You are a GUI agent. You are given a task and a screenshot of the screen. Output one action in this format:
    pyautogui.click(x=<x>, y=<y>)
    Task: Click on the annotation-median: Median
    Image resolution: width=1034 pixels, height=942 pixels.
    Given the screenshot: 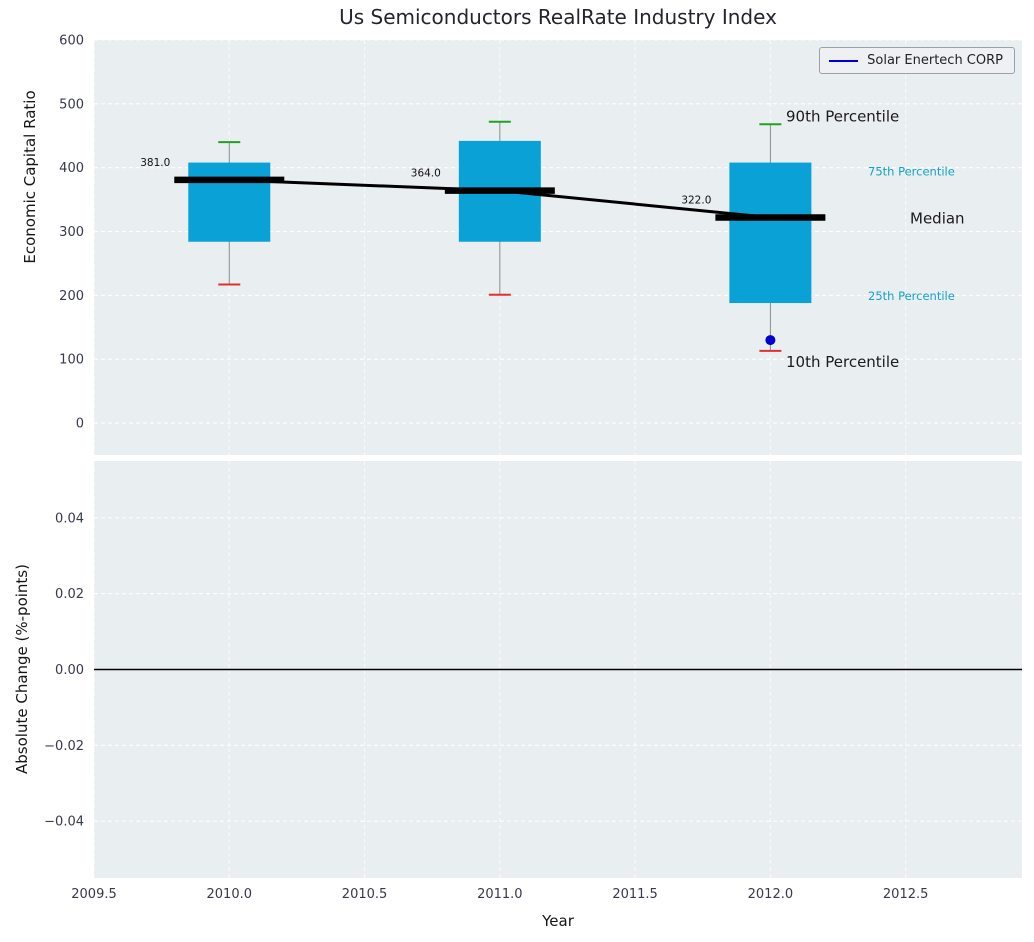 What is the action you would take?
    pyautogui.click(x=937, y=218)
    